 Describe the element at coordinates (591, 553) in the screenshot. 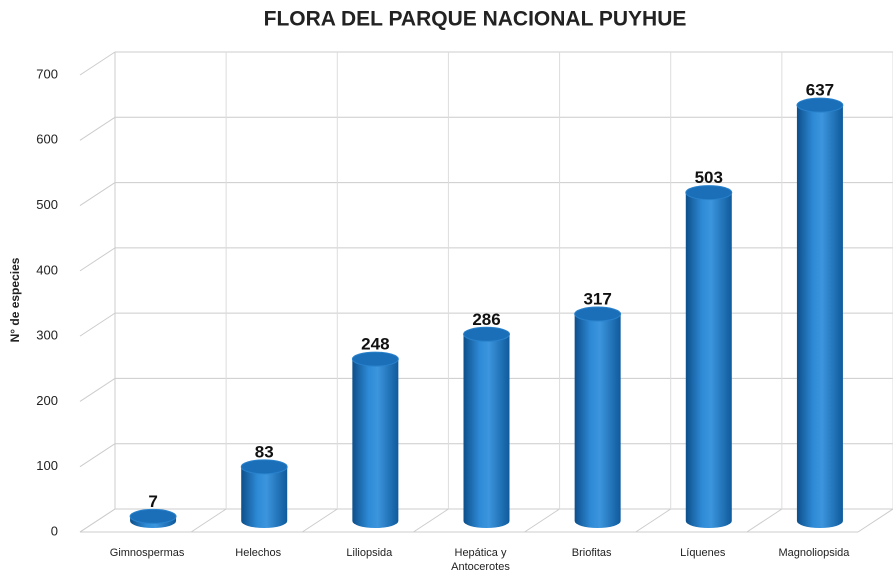

I see `x-tick-label: Briofitas` at that location.